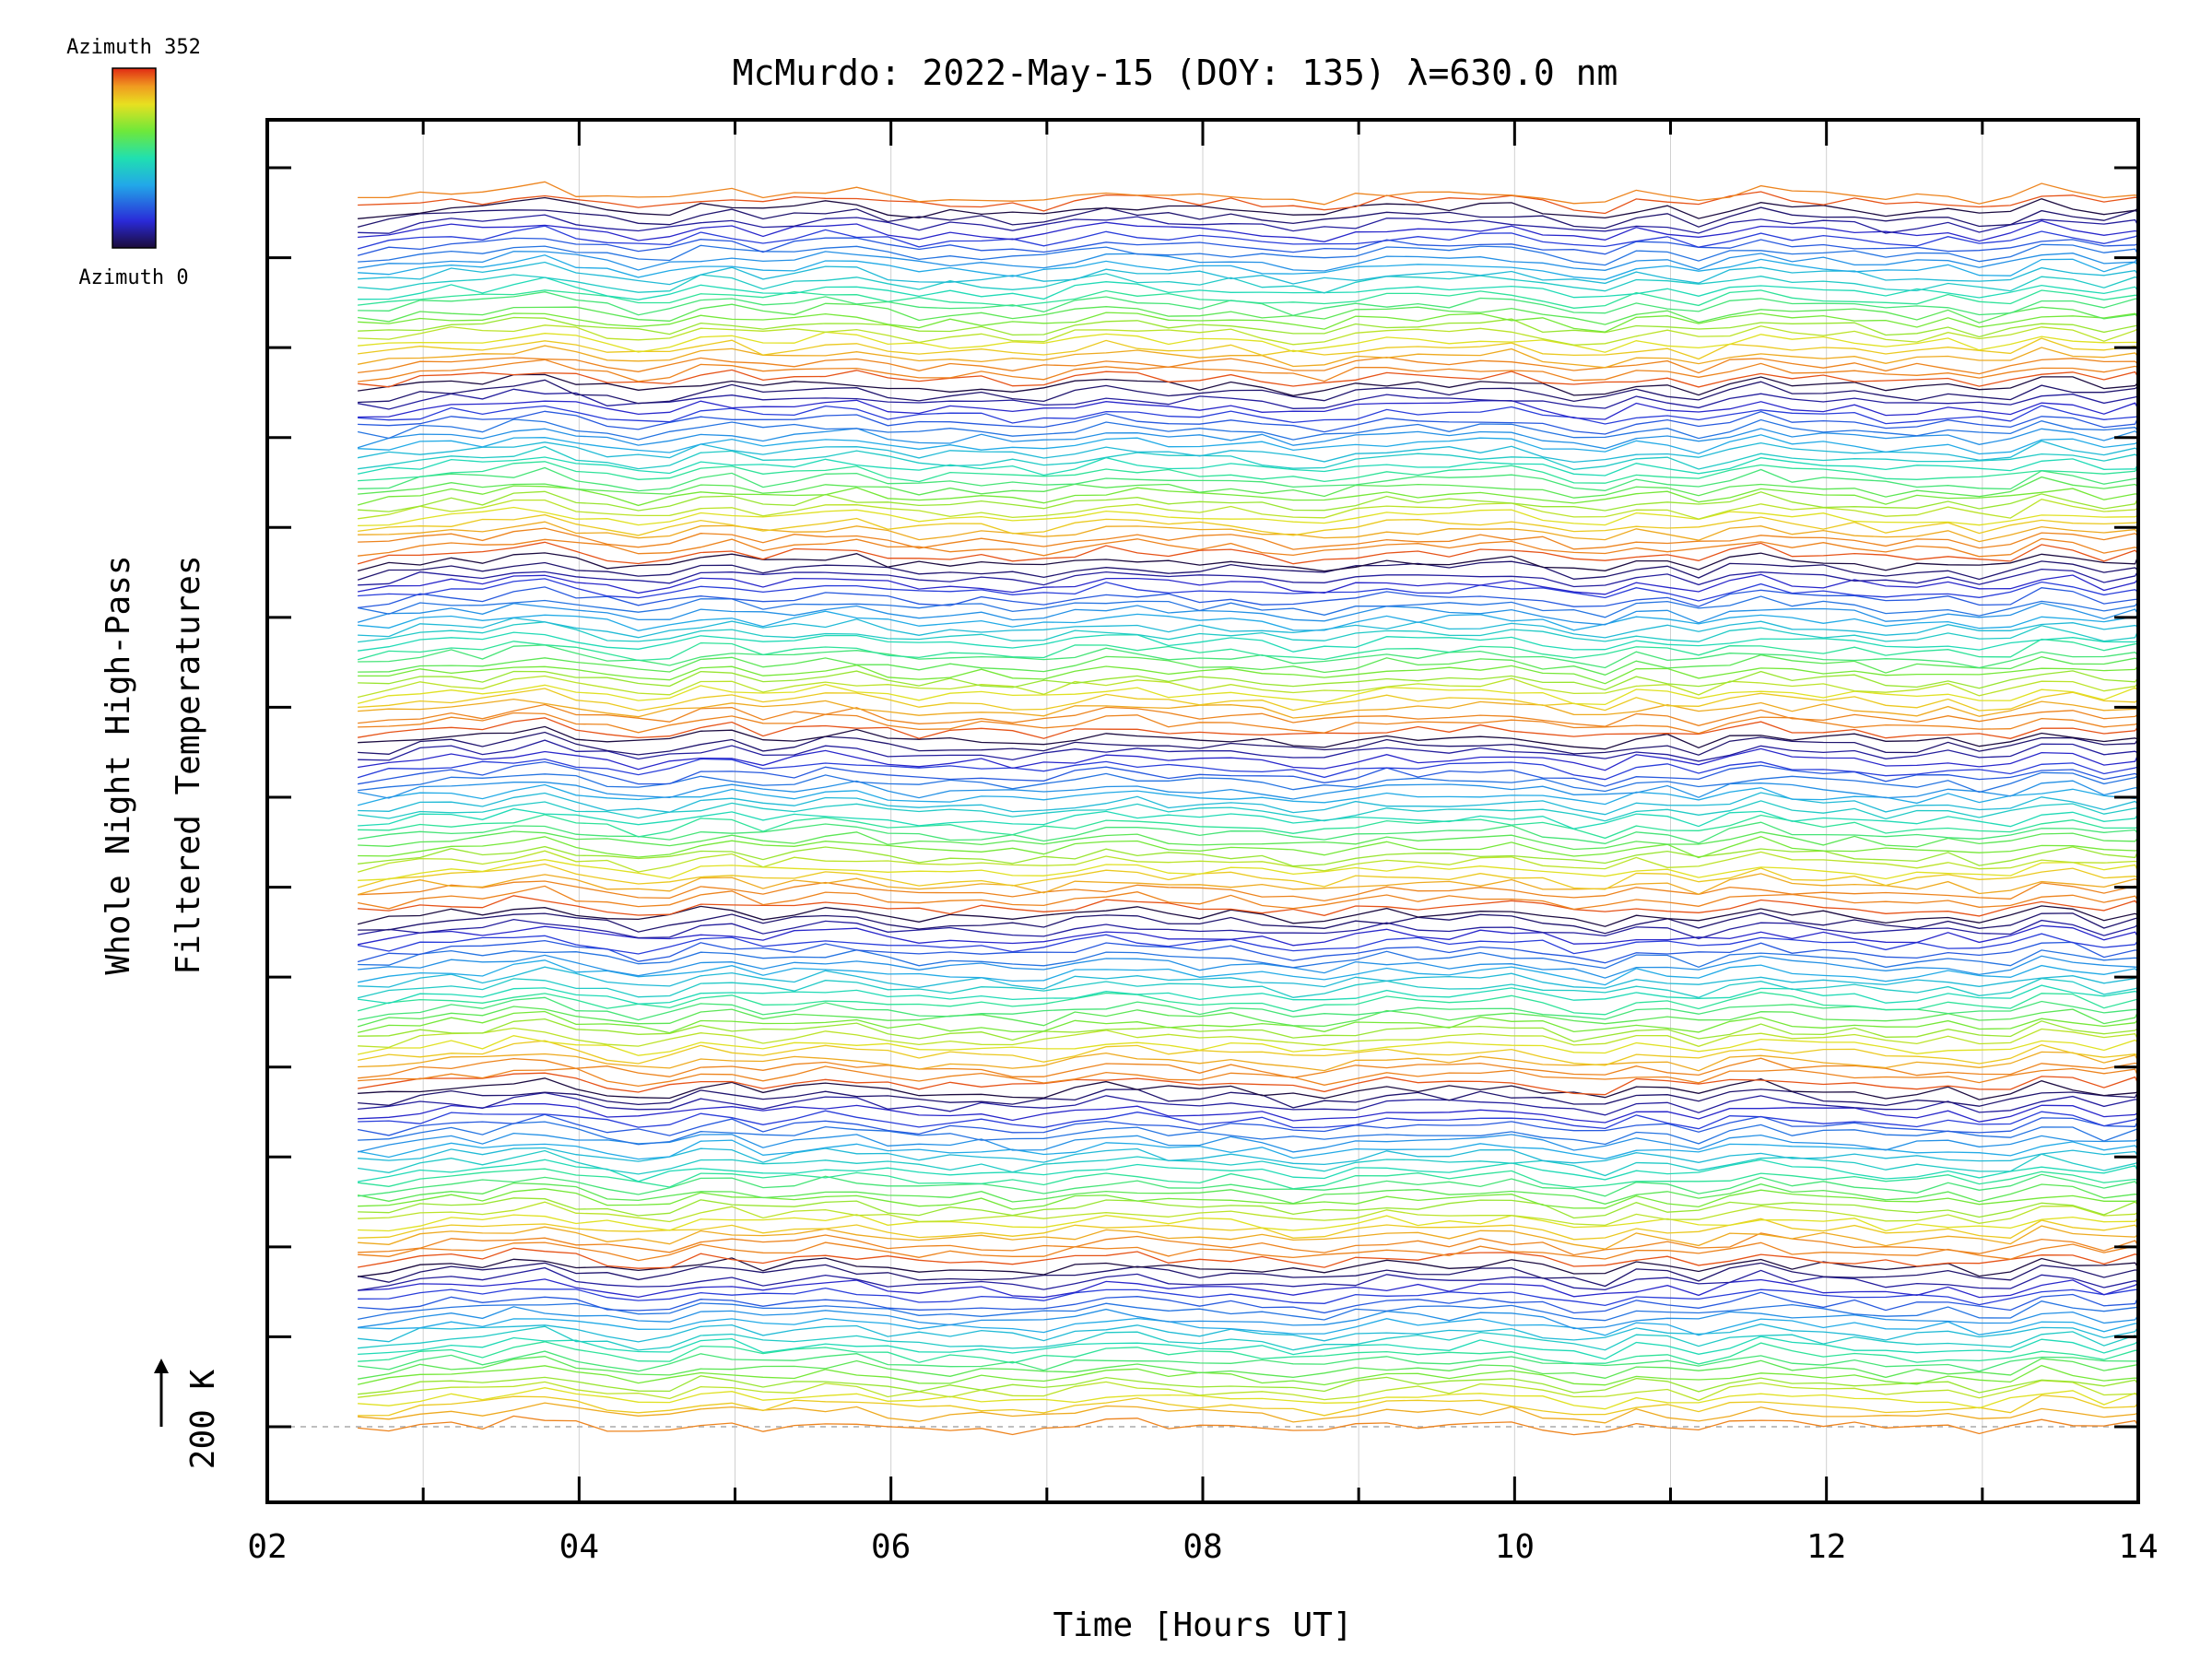  What do you see at coordinates (133, 47) in the screenshot?
I see `colorbar-top-label: Azimuth 352` at bounding box center [133, 47].